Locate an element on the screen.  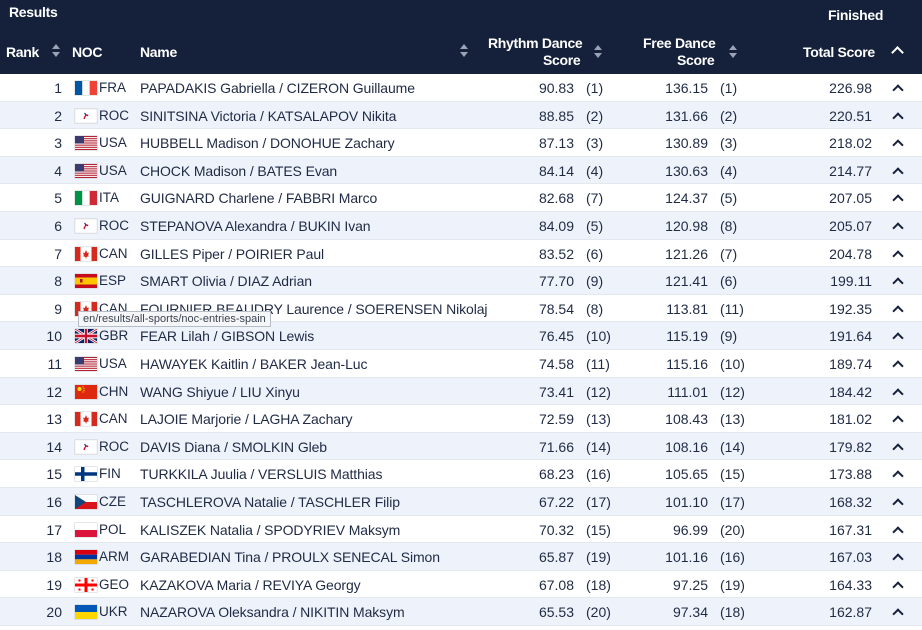
noc-link: POL is located at coordinates (113, 529).